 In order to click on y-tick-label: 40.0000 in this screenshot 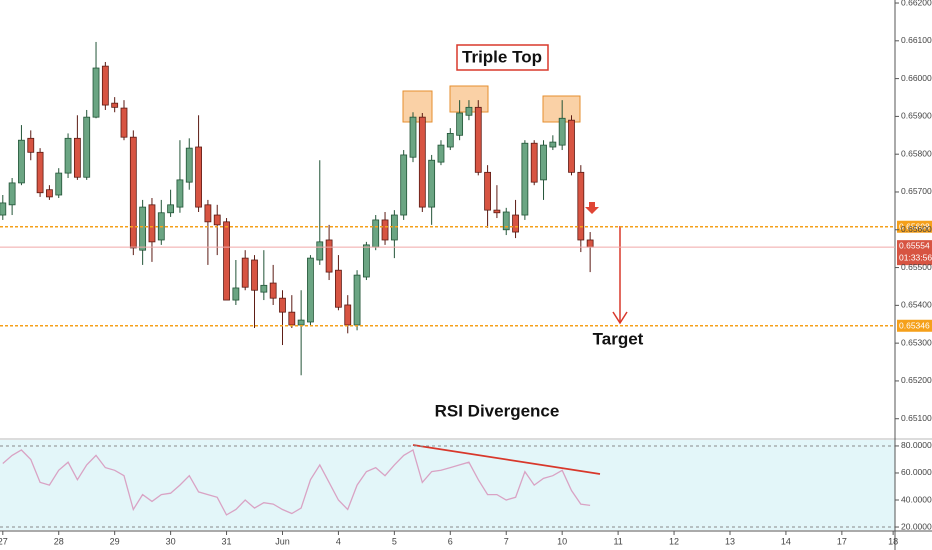, I will do `click(916, 499)`.